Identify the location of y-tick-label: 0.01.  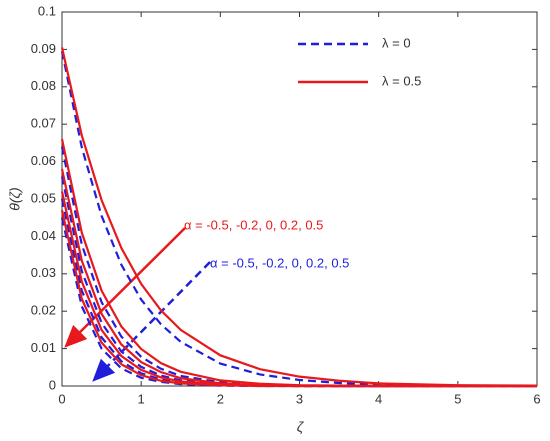
(43, 347).